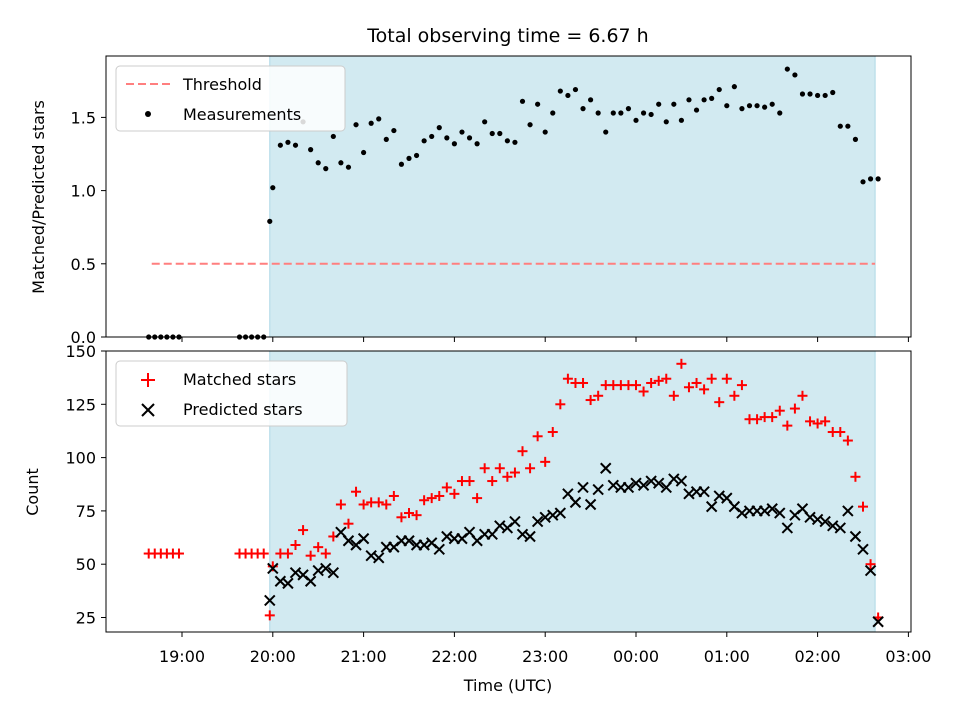  I want to click on top-chart-title: Total observing time = 6.67 h, so click(507, 36).